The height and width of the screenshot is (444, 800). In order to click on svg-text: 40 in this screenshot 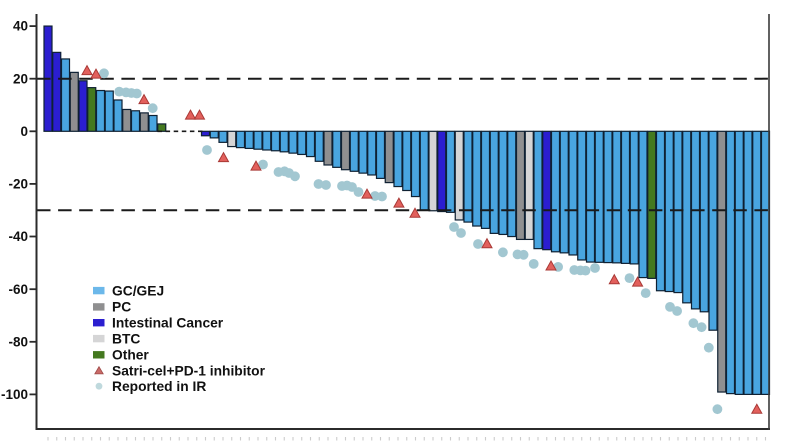, I will do `click(20, 26)`.